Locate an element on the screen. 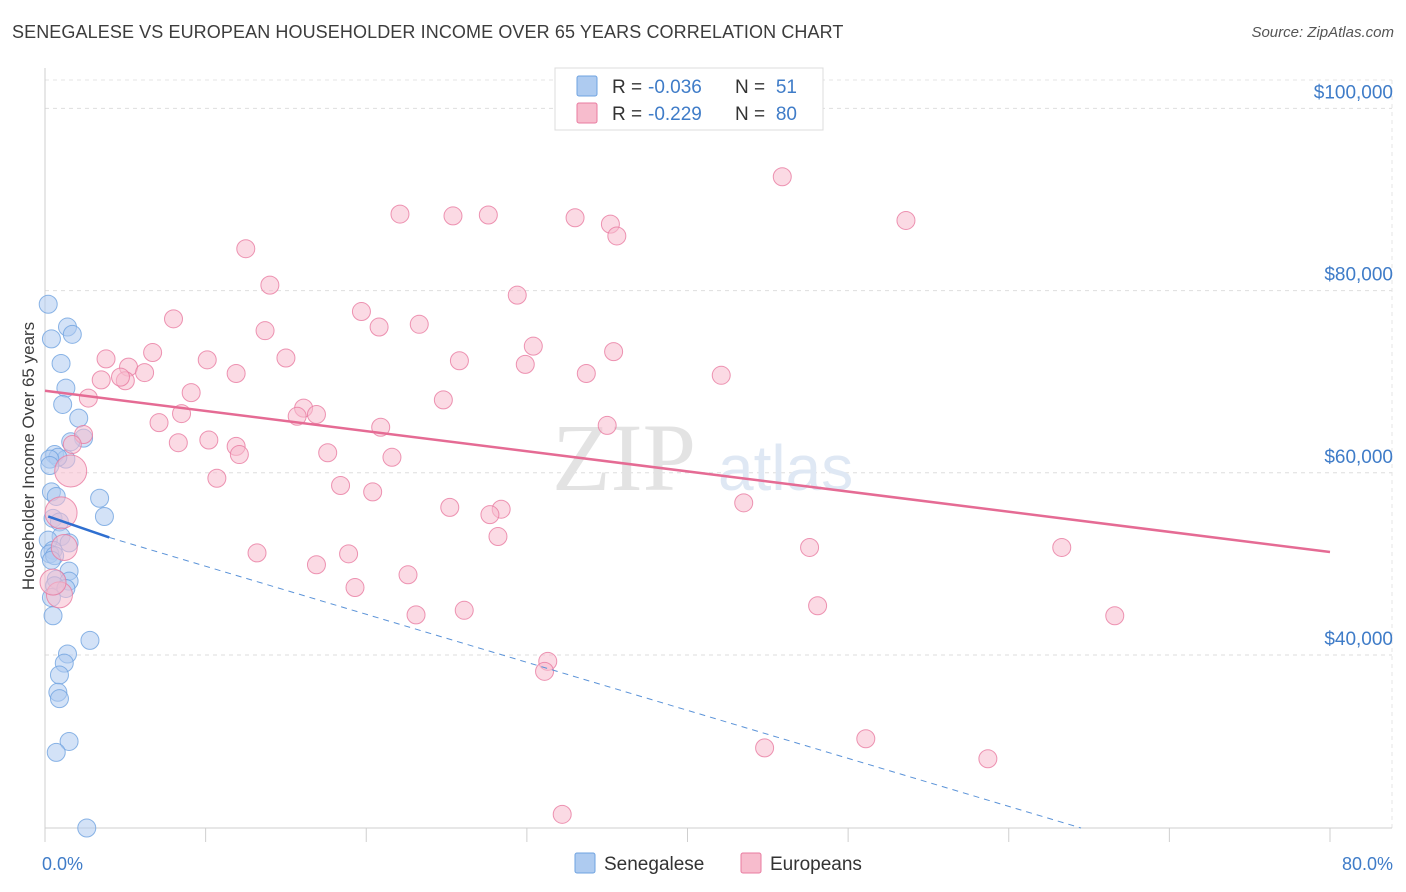  legend-n-value-senegalese: 51 is located at coordinates (786, 87).